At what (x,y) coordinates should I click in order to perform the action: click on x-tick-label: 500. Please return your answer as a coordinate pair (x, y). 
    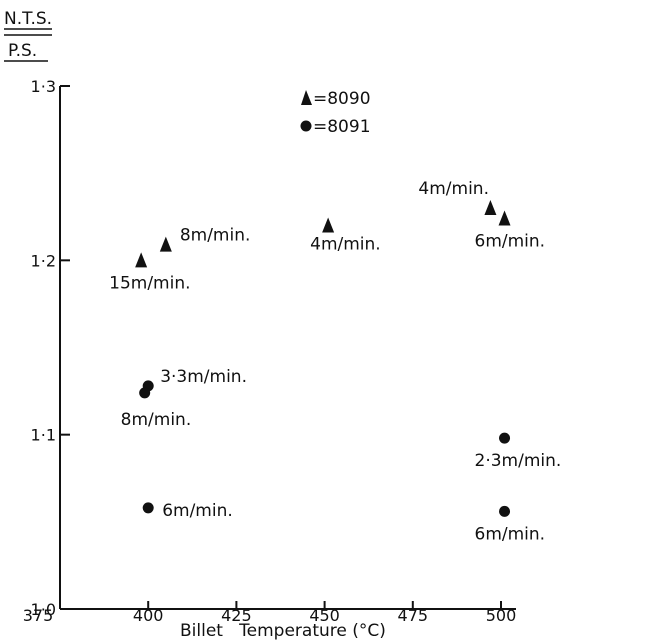
    Looking at the image, I should click on (501, 615).